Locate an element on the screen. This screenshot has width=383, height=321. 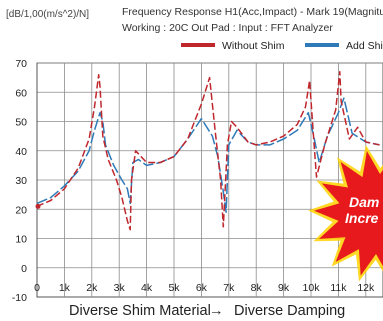
y-tick-label: -10 is located at coordinates (19, 298).